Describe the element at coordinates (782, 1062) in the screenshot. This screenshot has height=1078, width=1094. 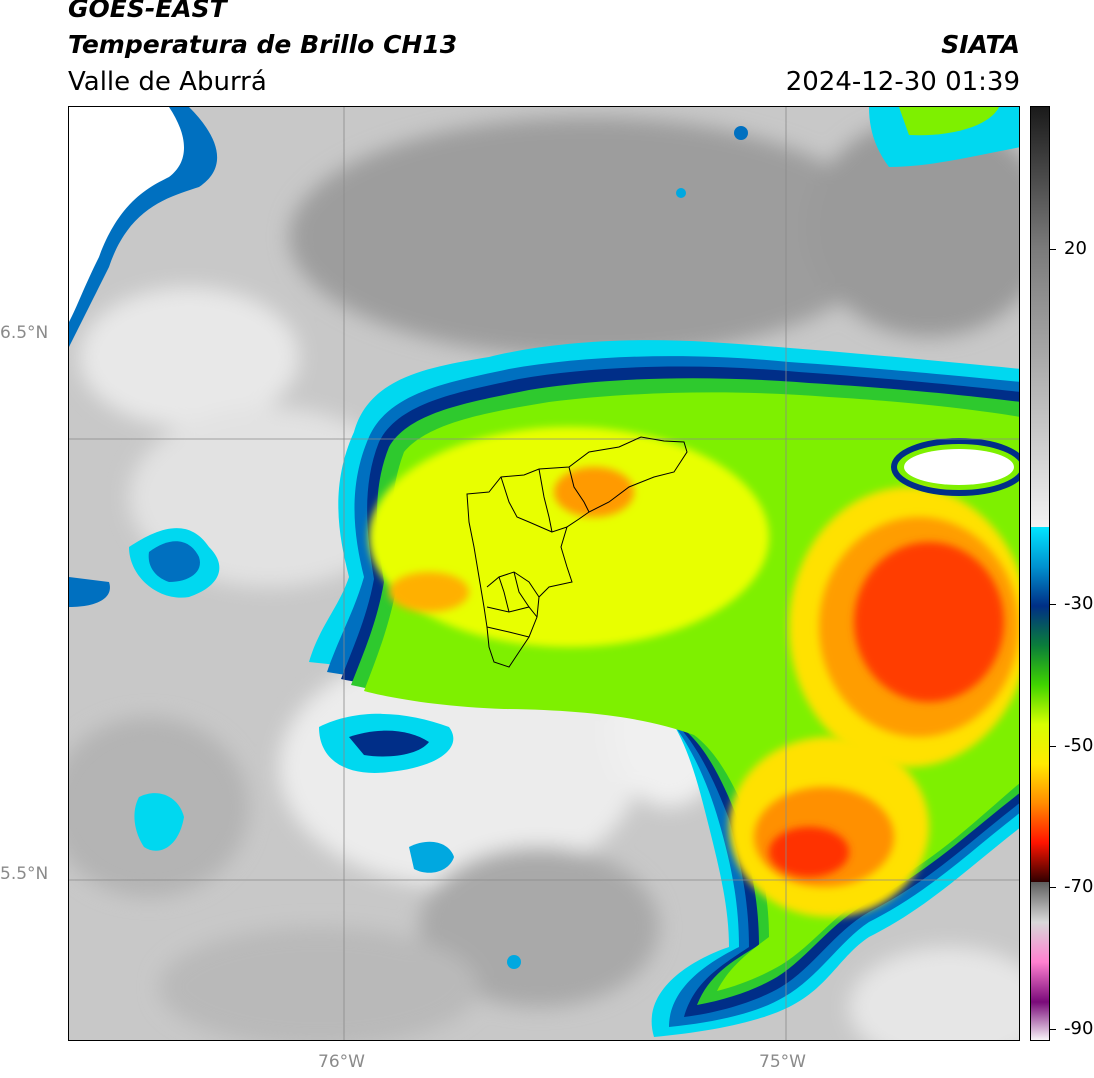
I see `lon-label-75w: 75°W` at that location.